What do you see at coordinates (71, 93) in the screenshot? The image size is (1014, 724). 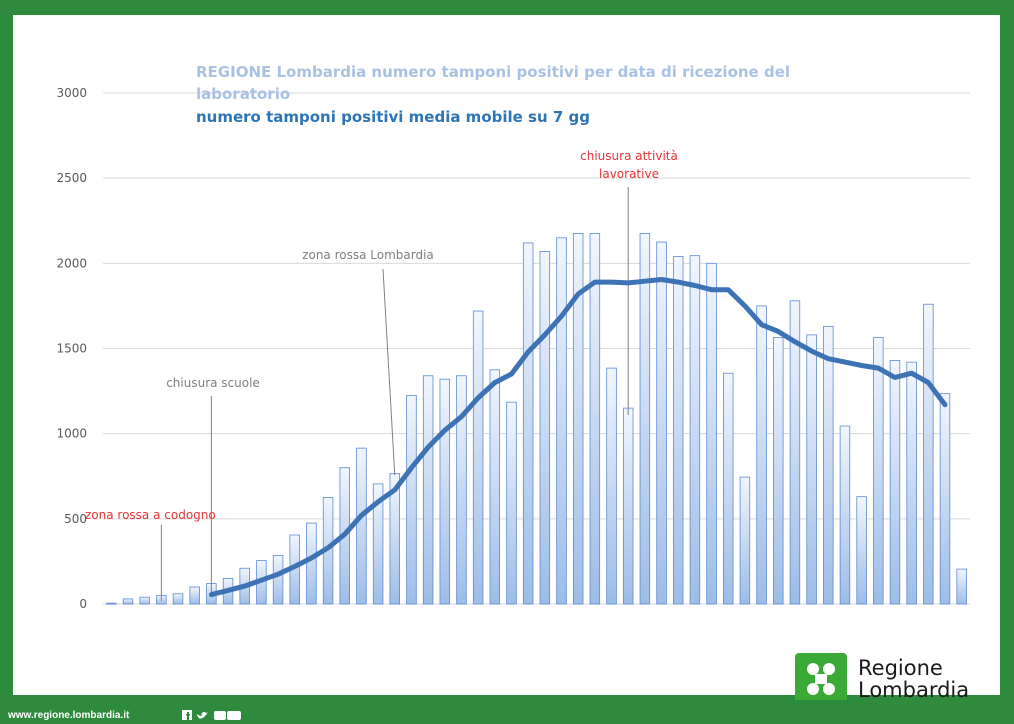 I see `y-tick-label: 3000` at bounding box center [71, 93].